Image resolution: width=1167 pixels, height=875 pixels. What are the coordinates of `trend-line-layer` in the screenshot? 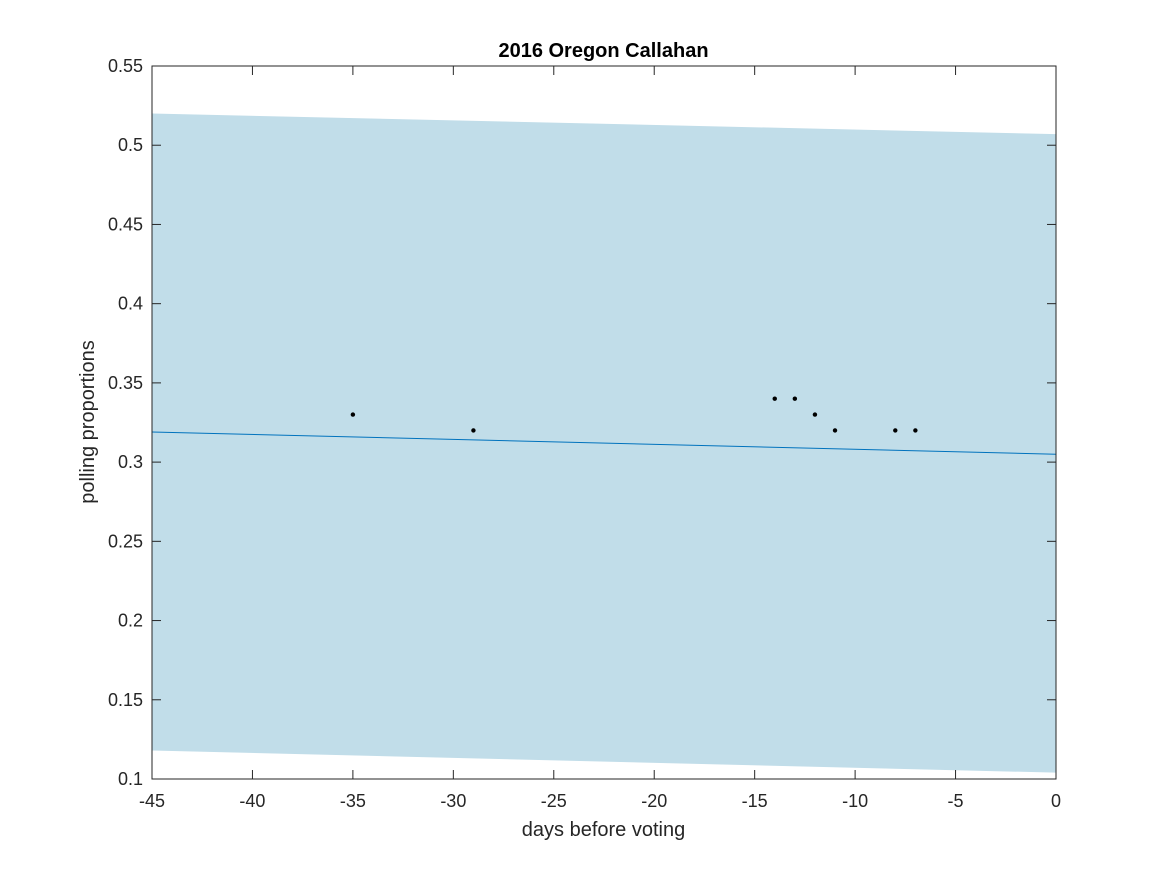 It's located at (604, 443).